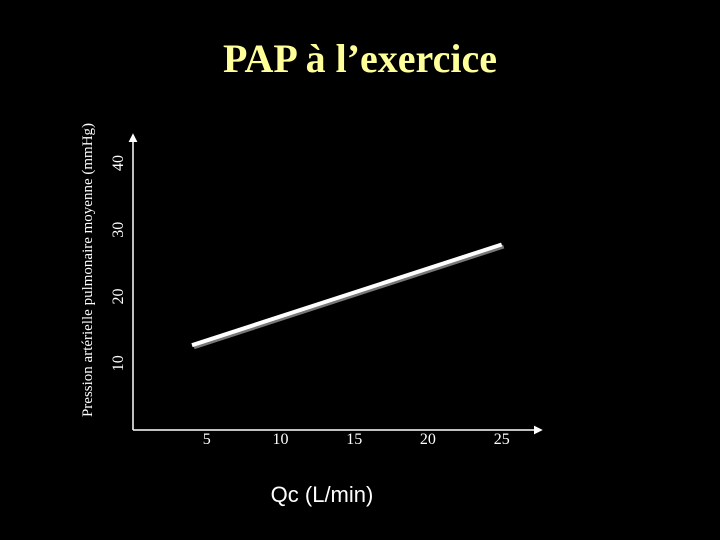 The image size is (720, 540). I want to click on chart-title: PAP à l’exercice, so click(360, 58).